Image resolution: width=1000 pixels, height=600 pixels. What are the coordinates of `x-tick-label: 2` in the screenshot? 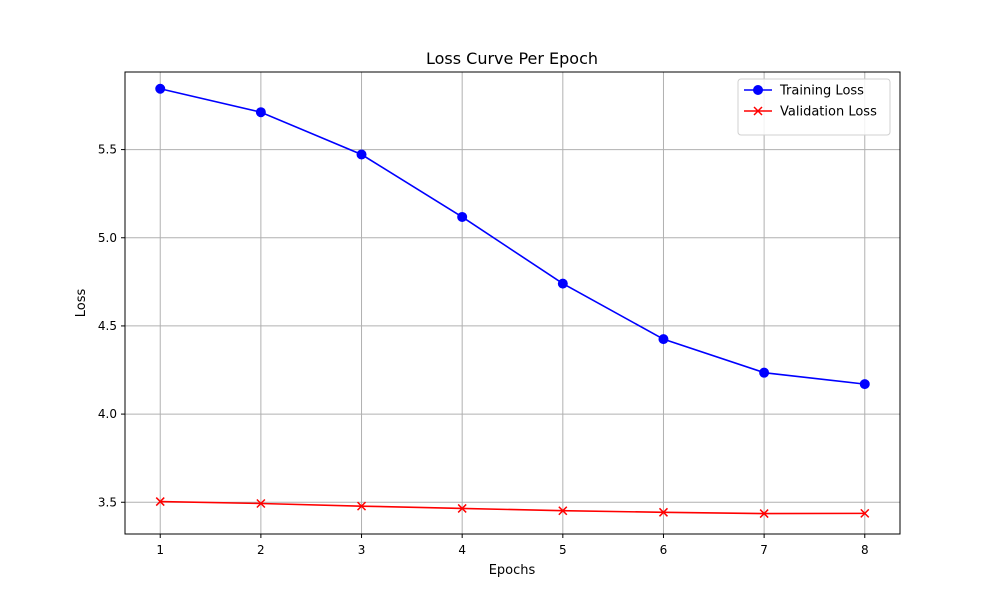 It's located at (261, 550).